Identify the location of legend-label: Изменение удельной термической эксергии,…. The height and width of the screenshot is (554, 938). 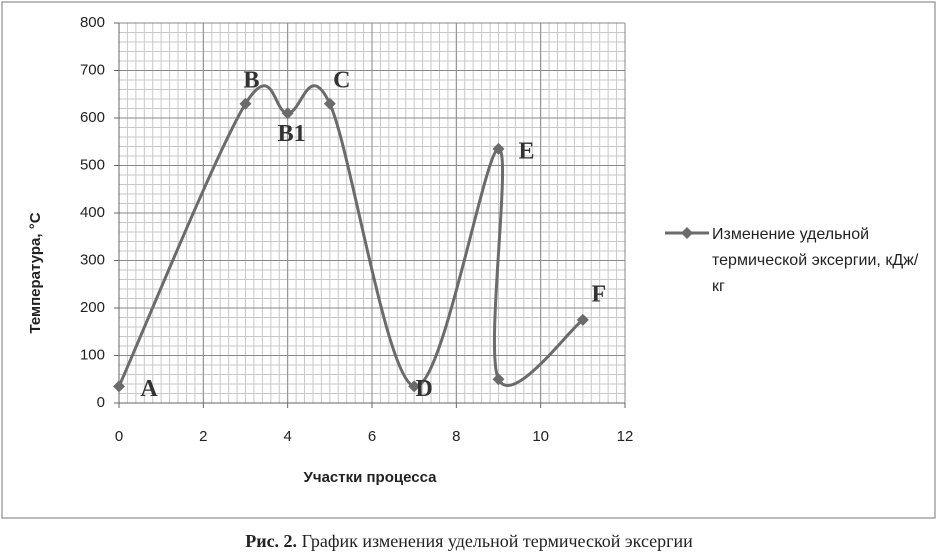
(815, 260).